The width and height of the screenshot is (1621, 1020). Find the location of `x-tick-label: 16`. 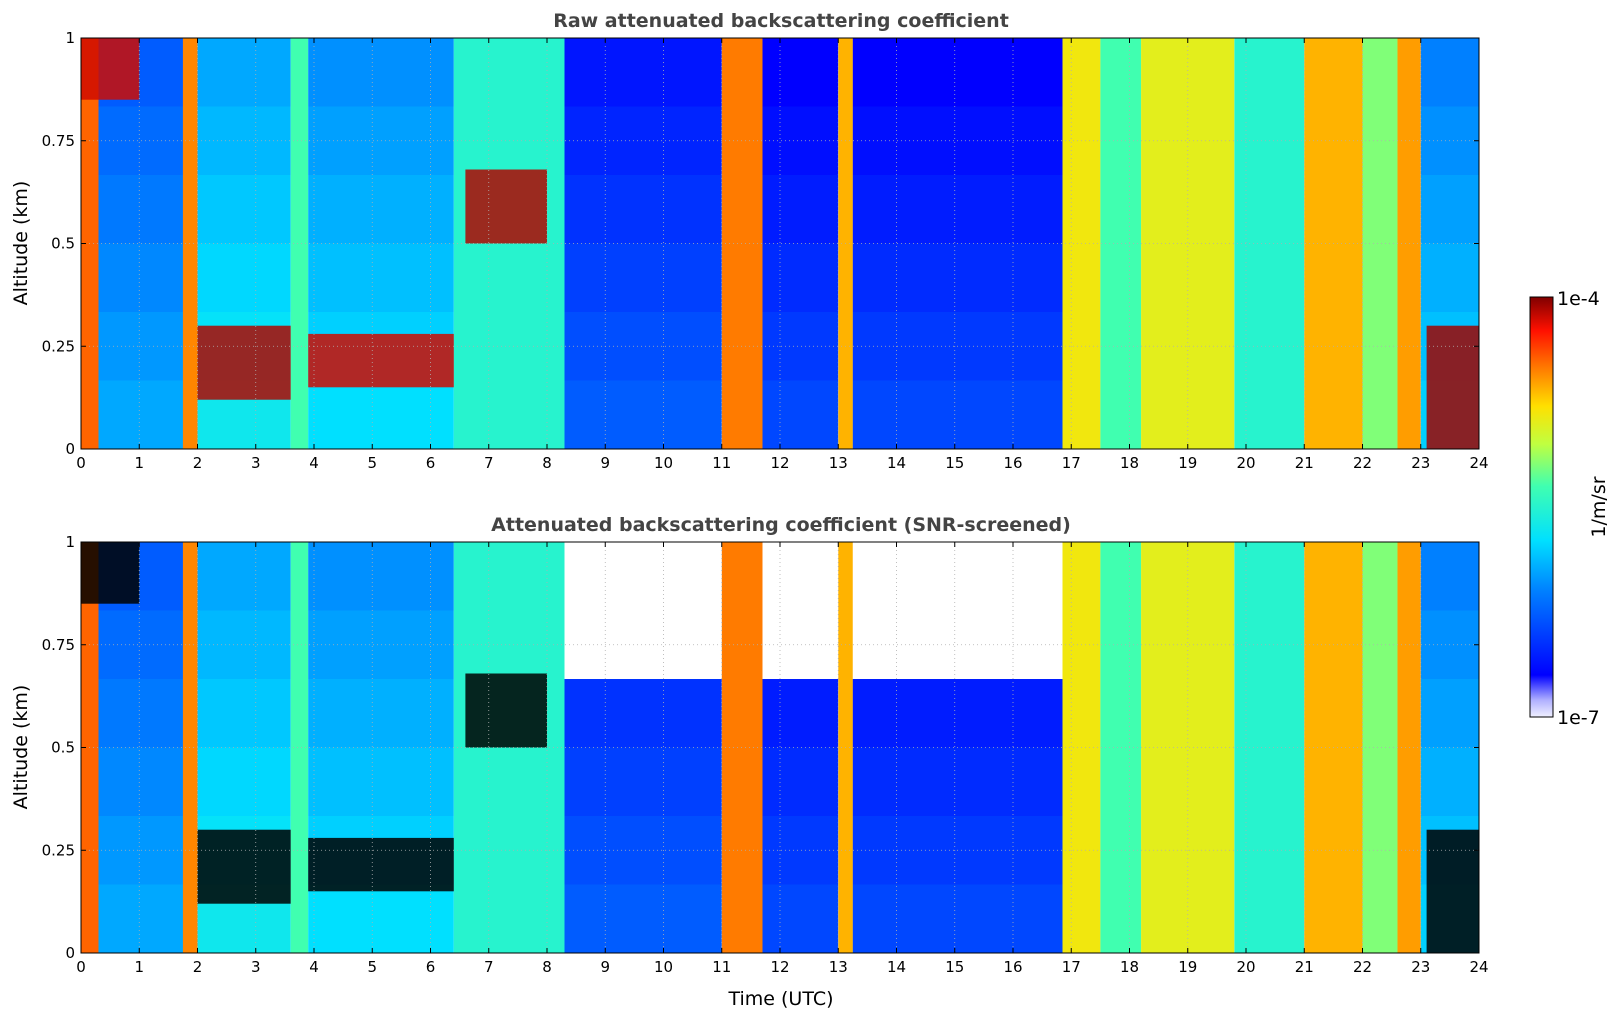

x-tick-label: 16 is located at coordinates (1012, 463).